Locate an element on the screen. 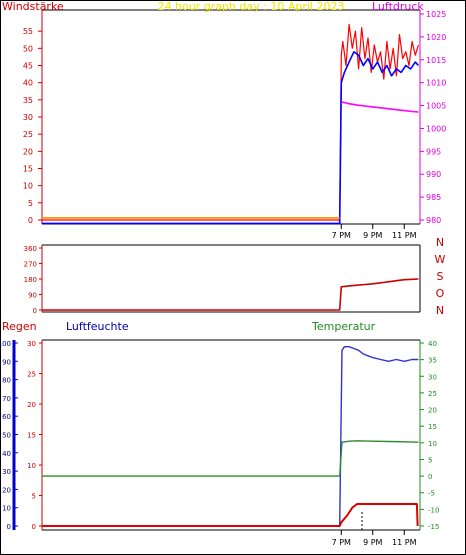  rain-tick-labels: 0 5 10 15 20 25 30 is located at coordinates (34, 435).